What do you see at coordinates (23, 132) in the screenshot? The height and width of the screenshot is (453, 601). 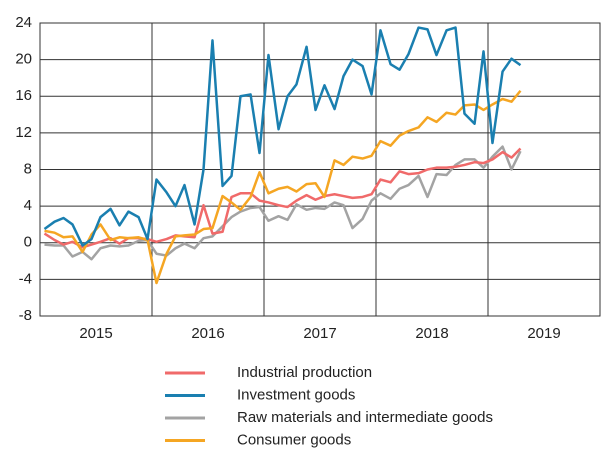 I see `y-tick-label: 12` at bounding box center [23, 132].